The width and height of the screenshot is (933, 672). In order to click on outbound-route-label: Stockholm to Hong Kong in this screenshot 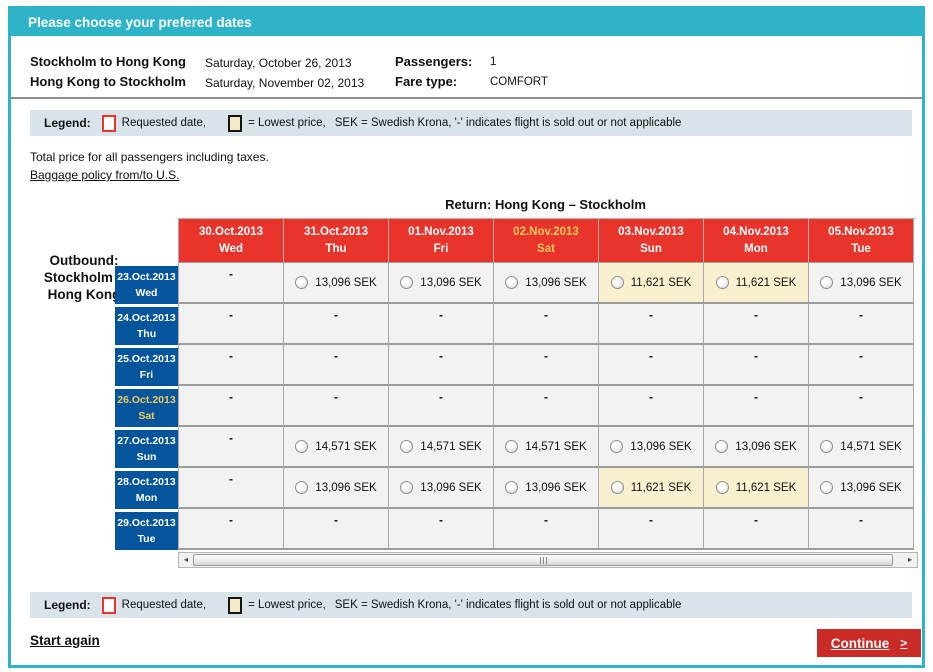, I will do `click(108, 61)`.